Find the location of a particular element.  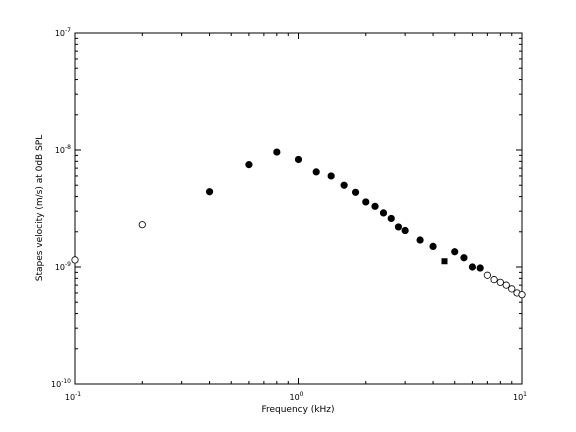

y-axis-label: Stapes velocity (m/s) at 0dB SPL is located at coordinates (40, 208).